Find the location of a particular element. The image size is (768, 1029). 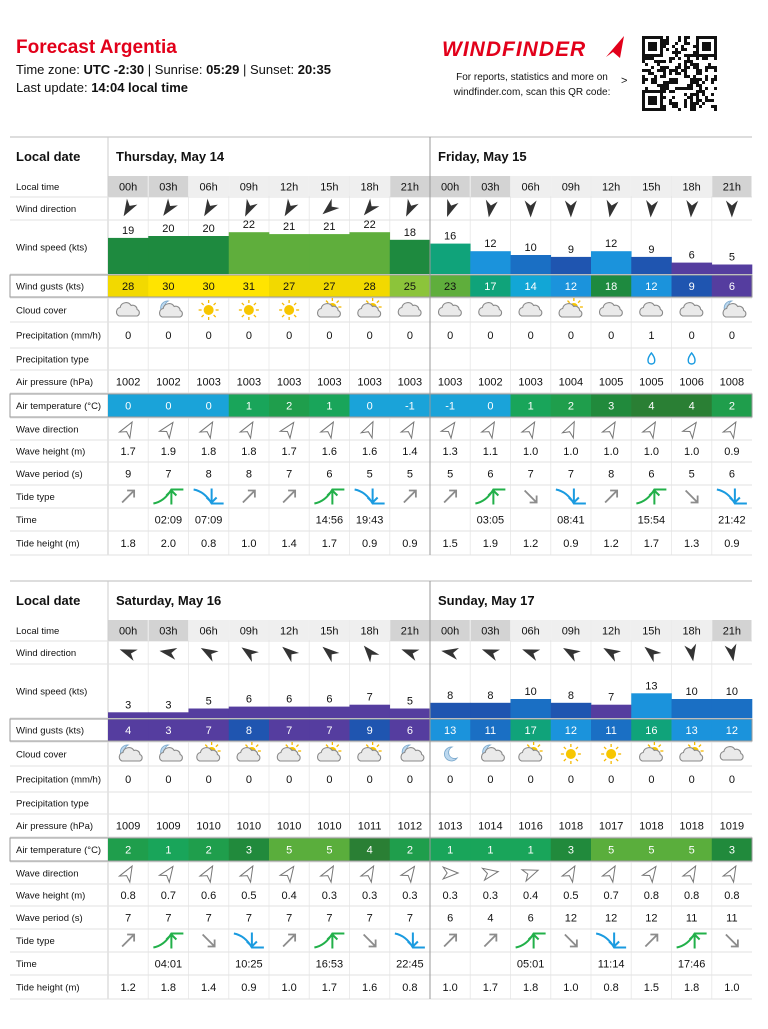

day-heading: Thursday, May 14 is located at coordinates (170, 156).